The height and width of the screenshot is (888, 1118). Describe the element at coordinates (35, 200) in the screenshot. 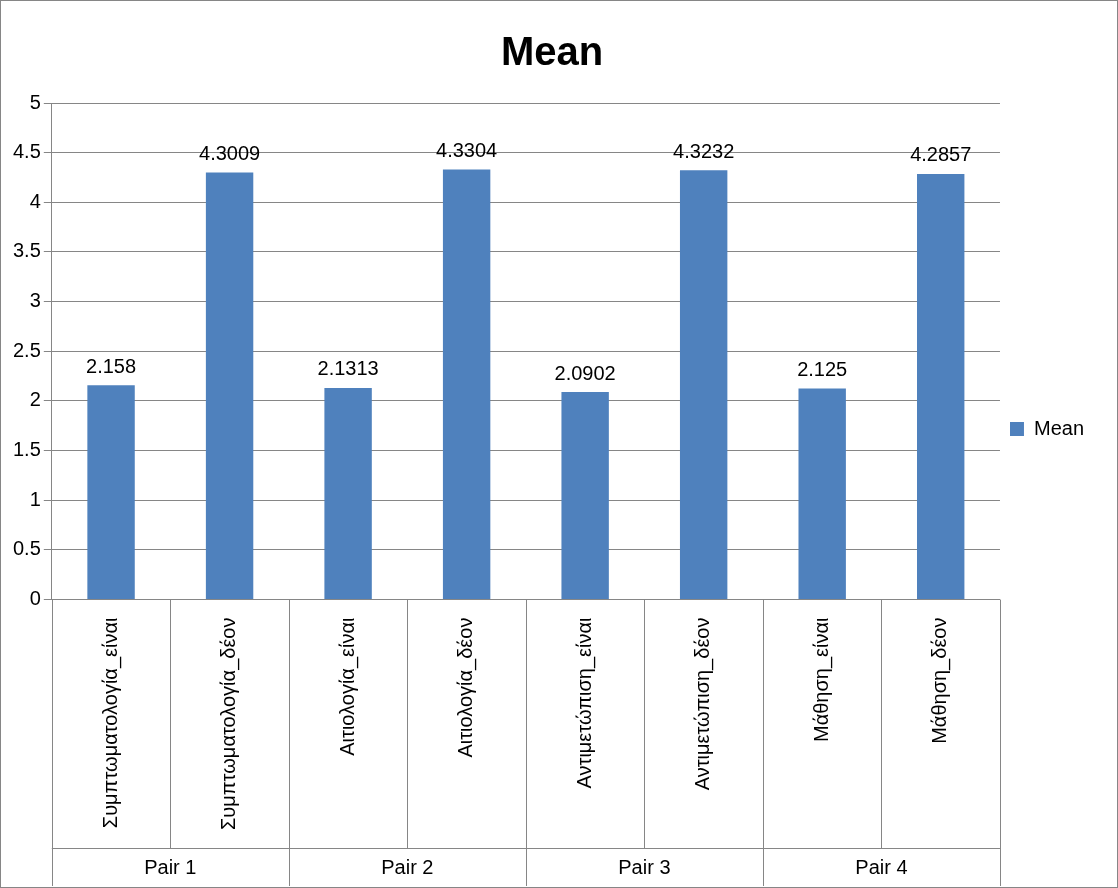

I see `y-tick-label: 4` at that location.